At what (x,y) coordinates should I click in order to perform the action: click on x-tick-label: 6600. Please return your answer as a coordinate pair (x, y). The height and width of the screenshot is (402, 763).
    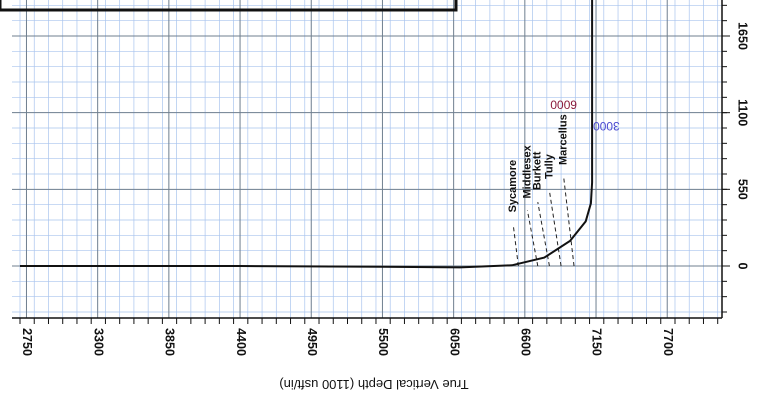
    Looking at the image, I should click on (526, 342).